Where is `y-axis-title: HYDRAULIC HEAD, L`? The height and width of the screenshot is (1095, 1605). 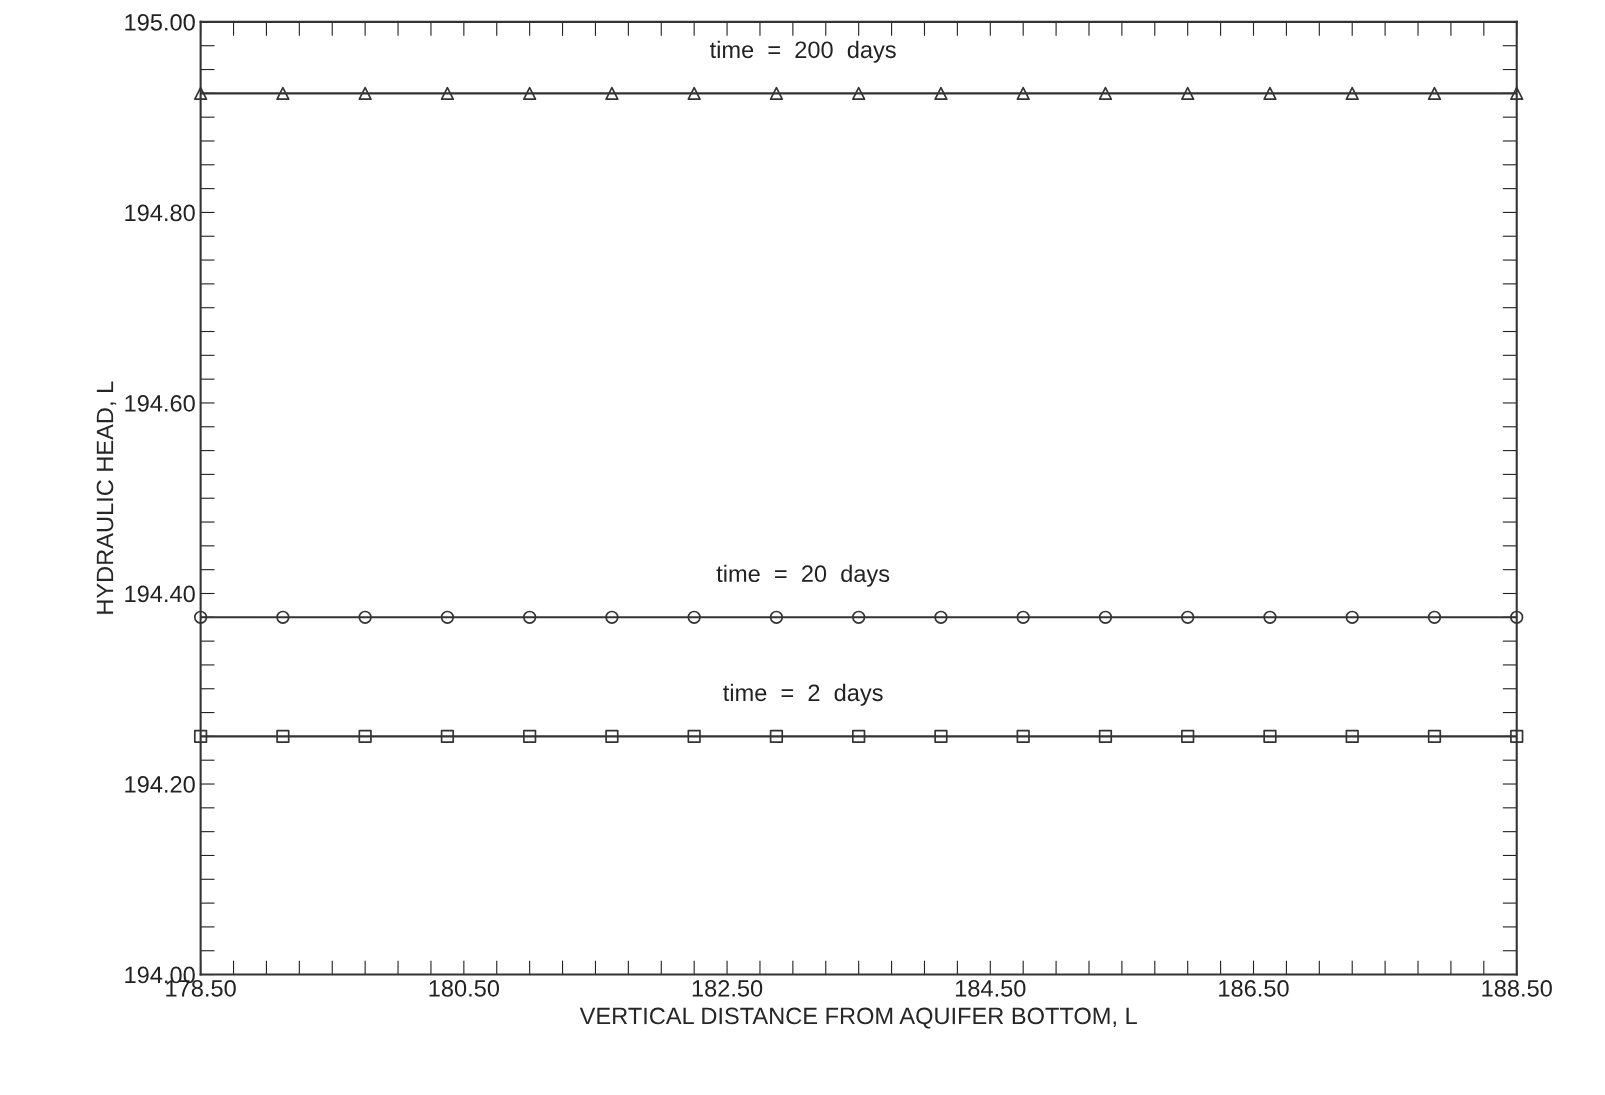
y-axis-title: HYDRAULIC HEAD, L is located at coordinates (106, 497).